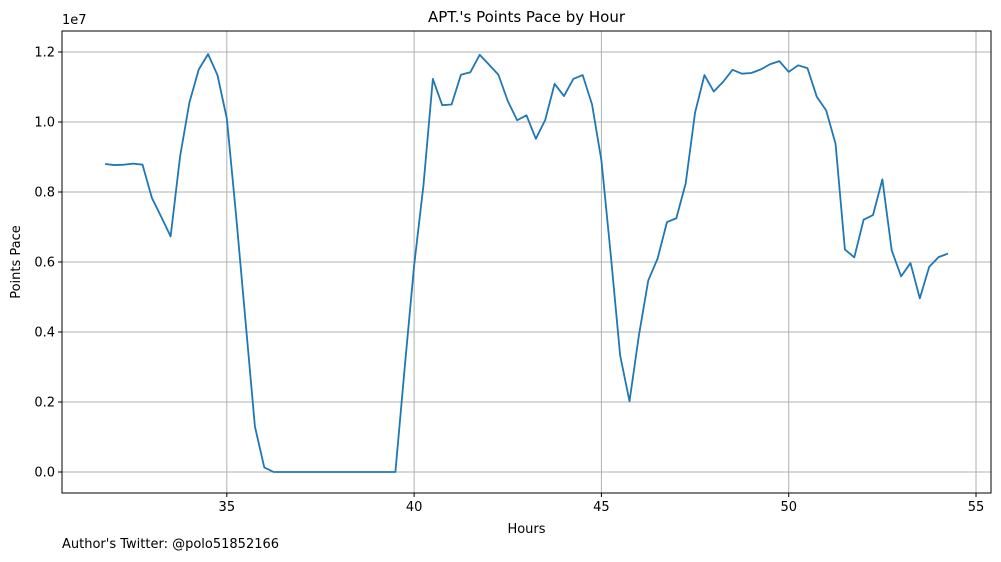 This screenshot has height=562, width=1001. What do you see at coordinates (976, 507) in the screenshot?
I see `x-tick-label: 55` at bounding box center [976, 507].